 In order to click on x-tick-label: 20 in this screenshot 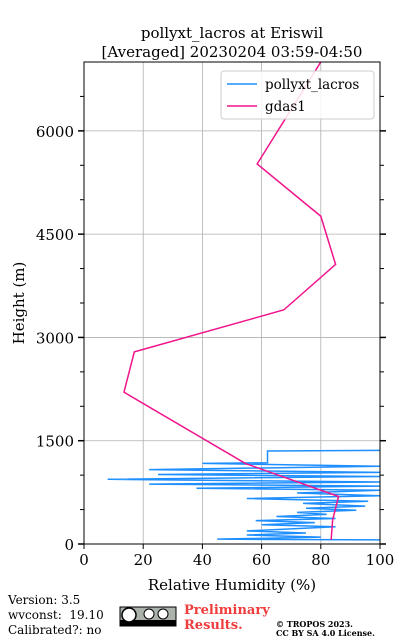, I will do `click(143, 560)`.